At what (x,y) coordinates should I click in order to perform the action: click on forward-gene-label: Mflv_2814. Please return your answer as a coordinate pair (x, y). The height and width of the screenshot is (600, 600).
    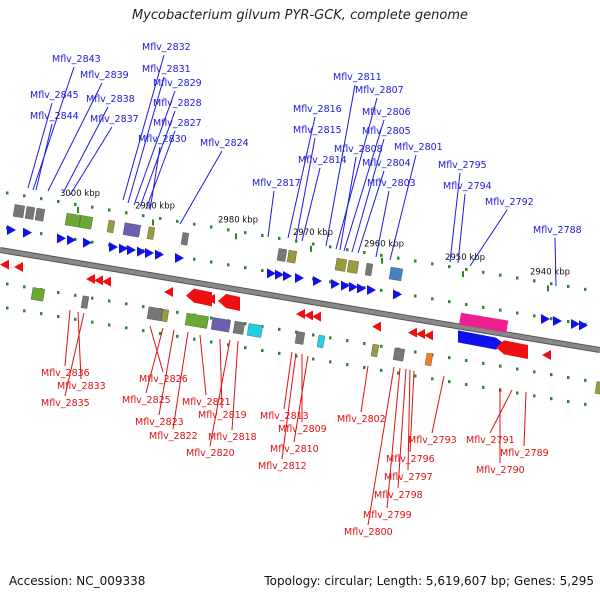
    Looking at the image, I should click on (322, 160).